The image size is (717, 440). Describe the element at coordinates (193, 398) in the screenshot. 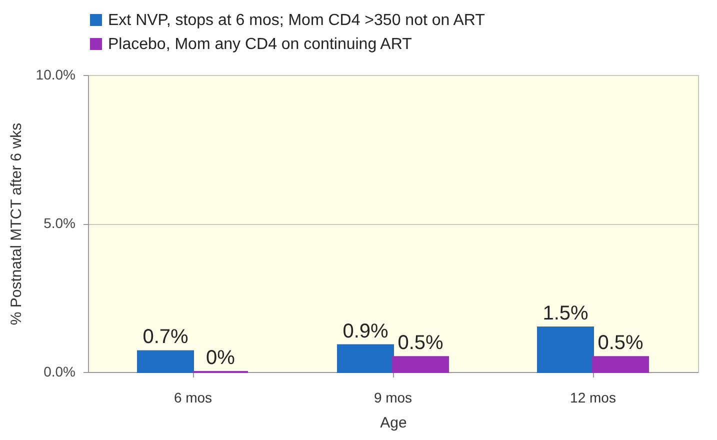

I see `x-tick-label: 6 mos` at that location.